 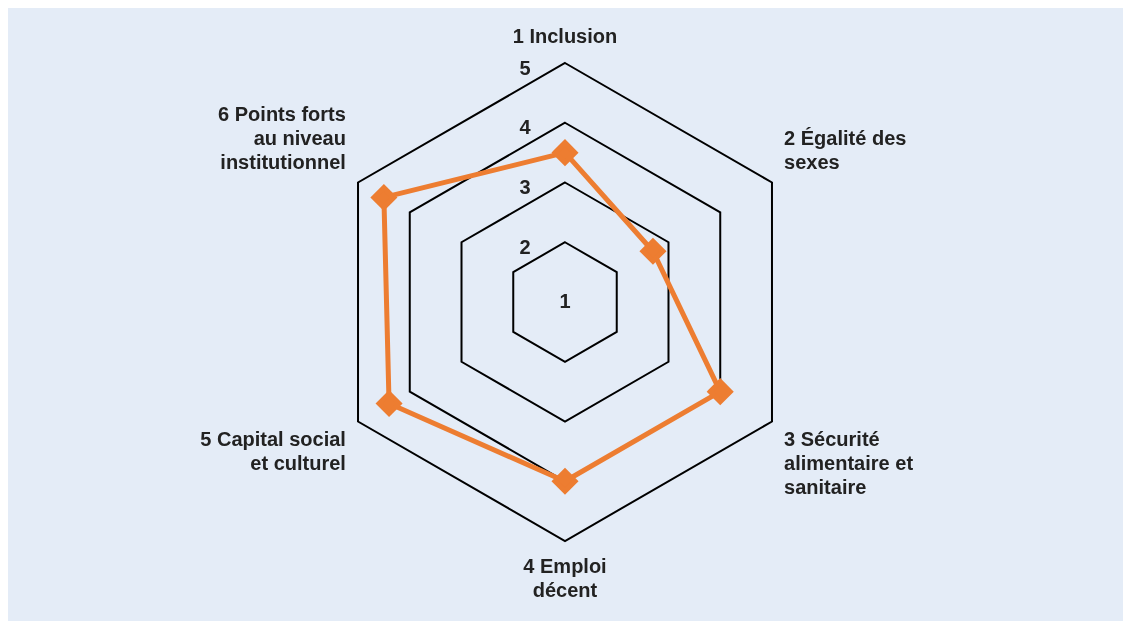 What do you see at coordinates (525, 187) in the screenshot?
I see `y-tick-label: 3` at bounding box center [525, 187].